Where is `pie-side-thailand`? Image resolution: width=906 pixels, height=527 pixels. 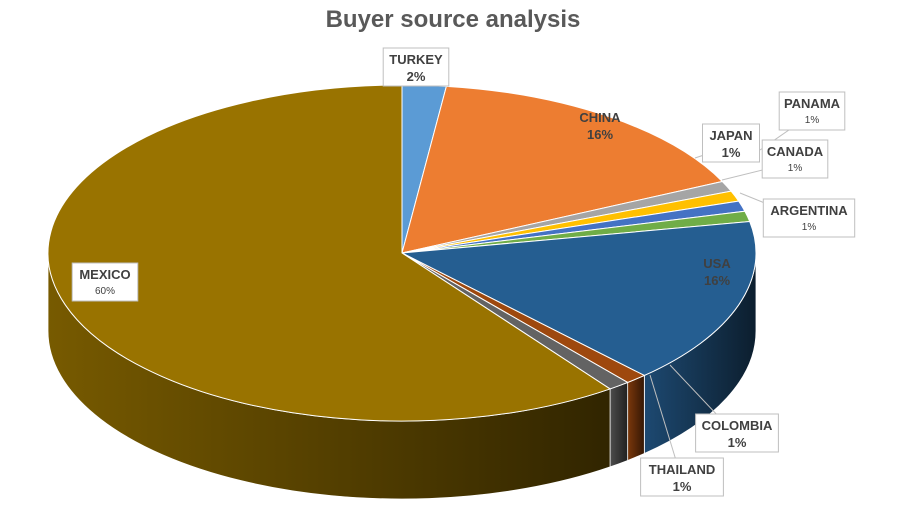
pie-side-thailand is located at coordinates (619, 424).